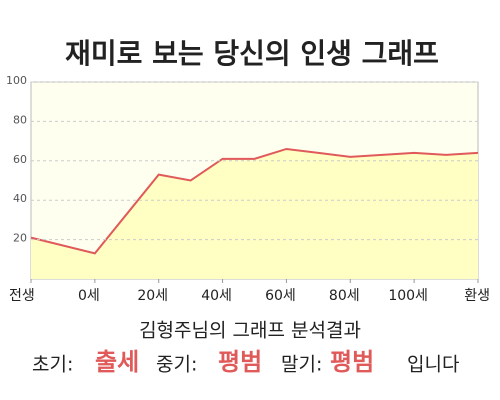 The image size is (500, 400). Describe the element at coordinates (20, 238) in the screenshot. I see `y-tick-label: 20` at that location.